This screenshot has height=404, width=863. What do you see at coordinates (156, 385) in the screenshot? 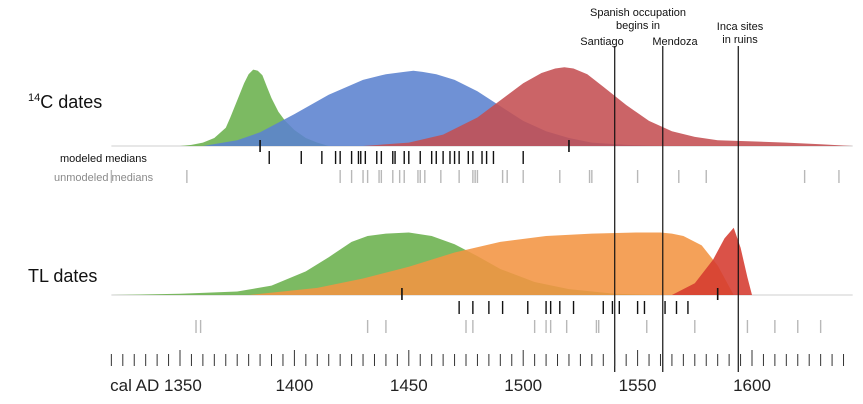
I see `axis-tick-label: cal AD 1350` at bounding box center [156, 385].